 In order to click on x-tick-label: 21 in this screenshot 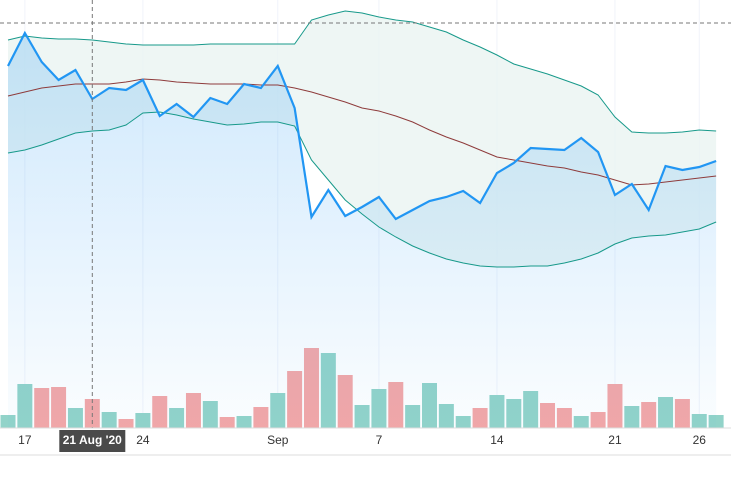, I will do `click(615, 440)`.